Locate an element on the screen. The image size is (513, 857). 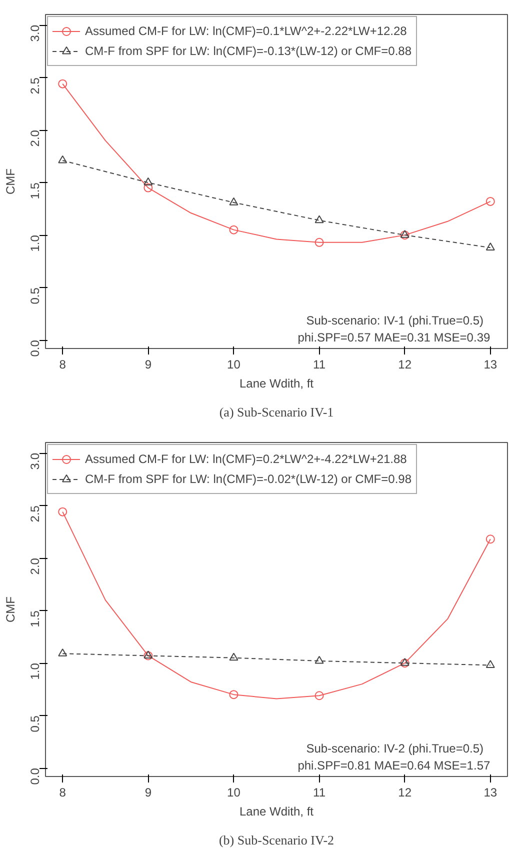
legend-label: CM-F from SPF for LW: ln(CMF)=-0.13*(LW-12) or CMF=0.88 is located at coordinates (248, 51).